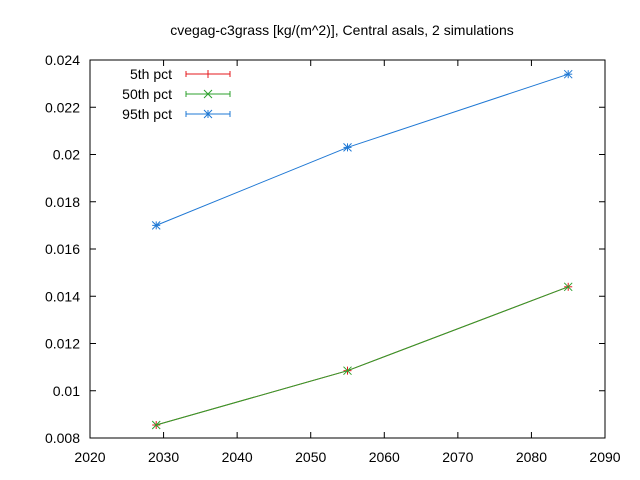  Describe the element at coordinates (151, 74) in the screenshot. I see `legend-label: 5th pct` at that location.